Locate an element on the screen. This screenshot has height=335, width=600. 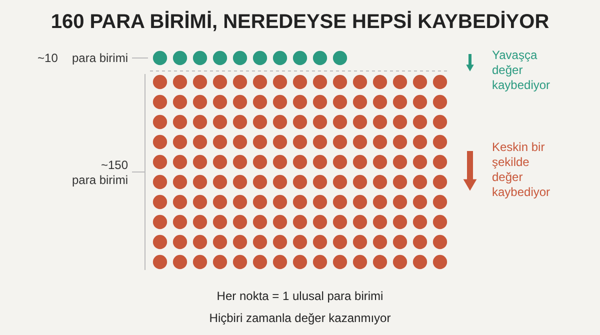
text: Hiçbiri zamanla değer kazanmıyor is located at coordinates (300, 318).